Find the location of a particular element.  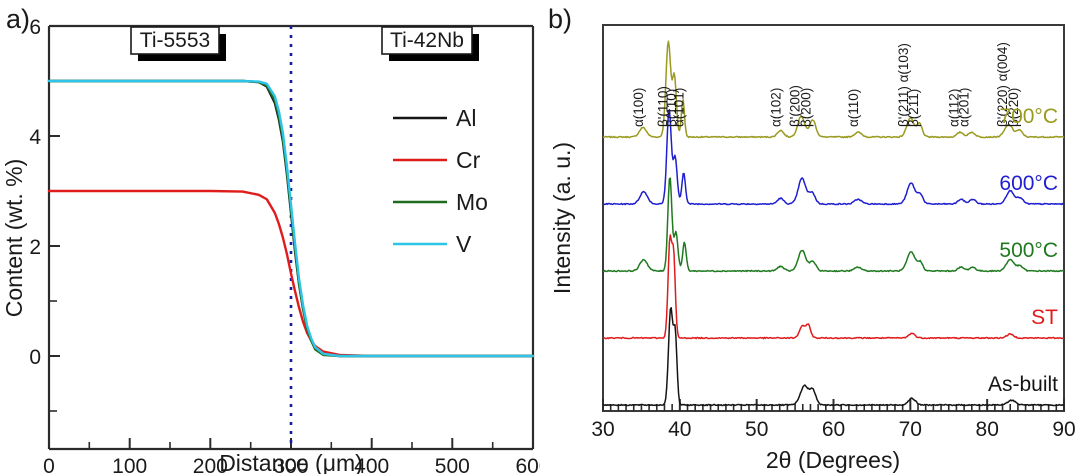

xrd-curve-as-built is located at coordinates (833, 357).